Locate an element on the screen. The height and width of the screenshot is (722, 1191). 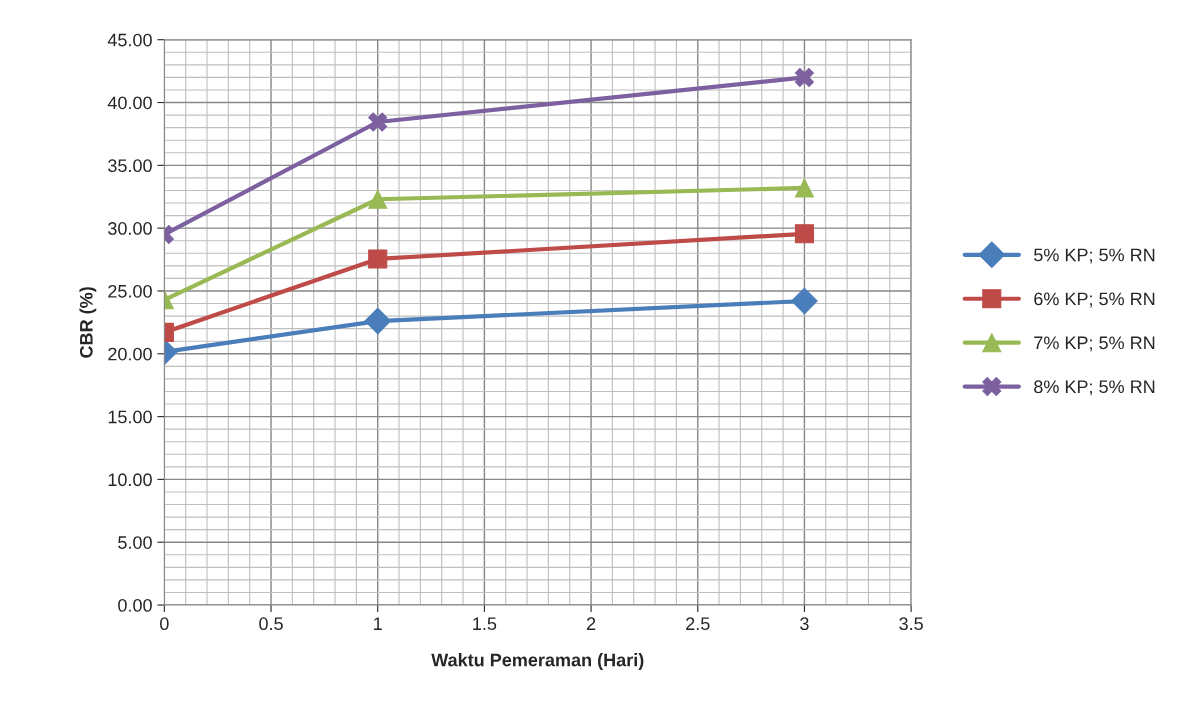
x-tick-label: 0.5 is located at coordinates (271, 624).